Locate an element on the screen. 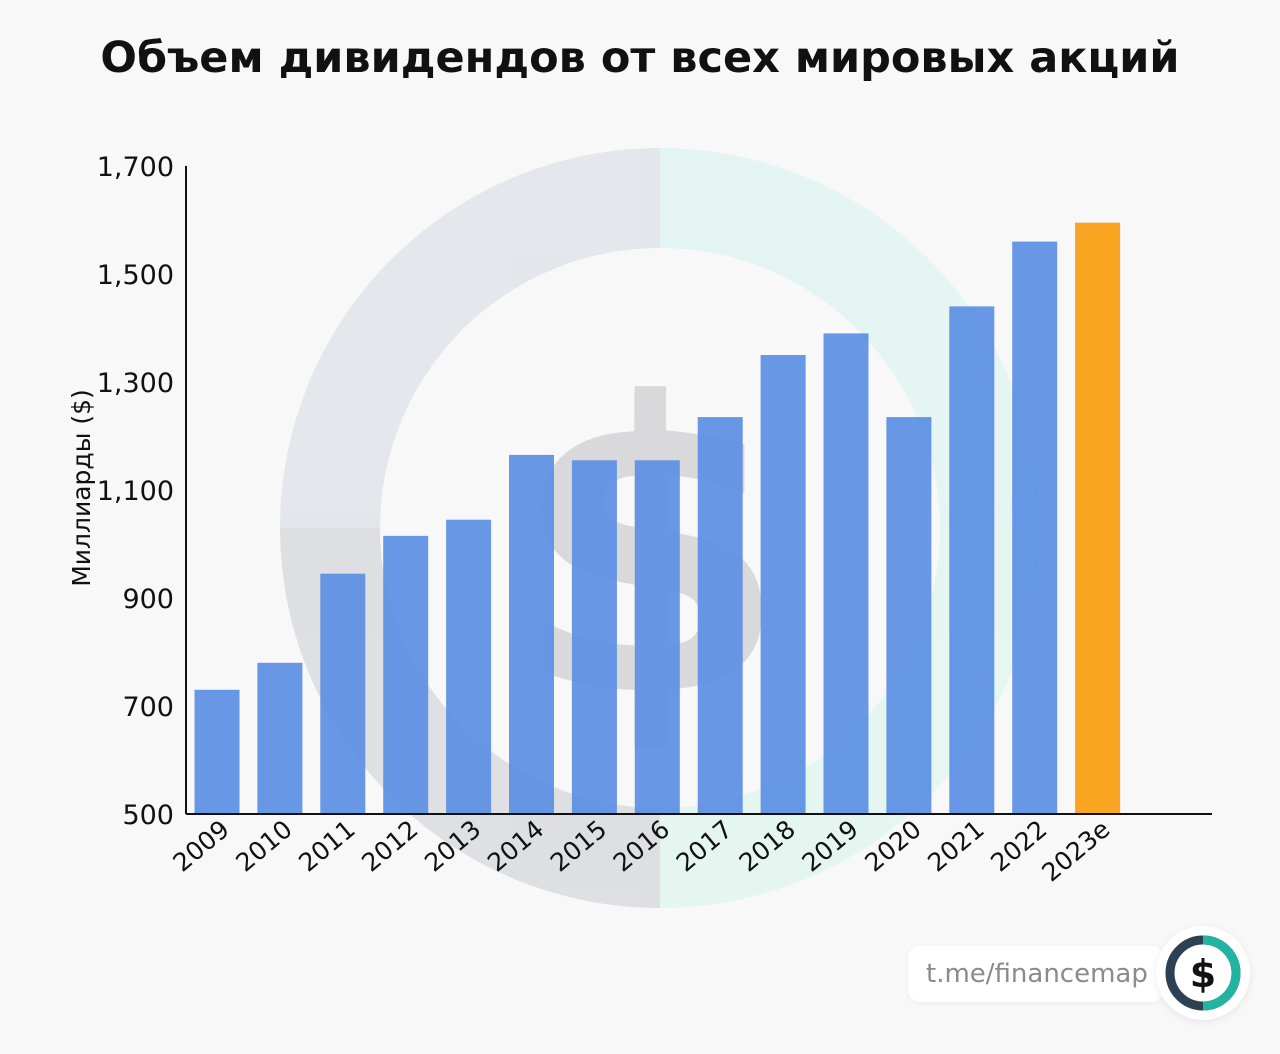 The height and width of the screenshot is (1054, 1280). bar-2017 is located at coordinates (720, 615).